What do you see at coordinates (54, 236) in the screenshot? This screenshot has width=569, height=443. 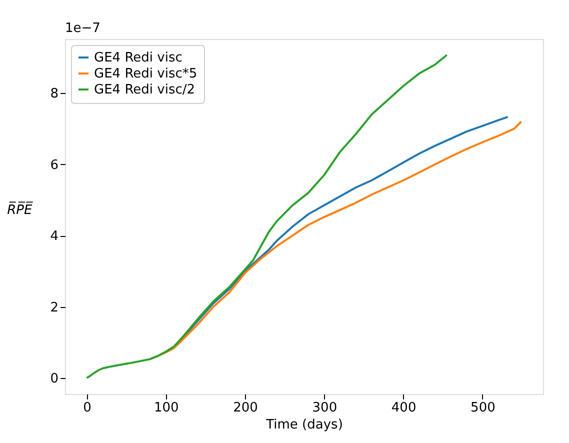 I see `y-tick-label: 4` at bounding box center [54, 236].